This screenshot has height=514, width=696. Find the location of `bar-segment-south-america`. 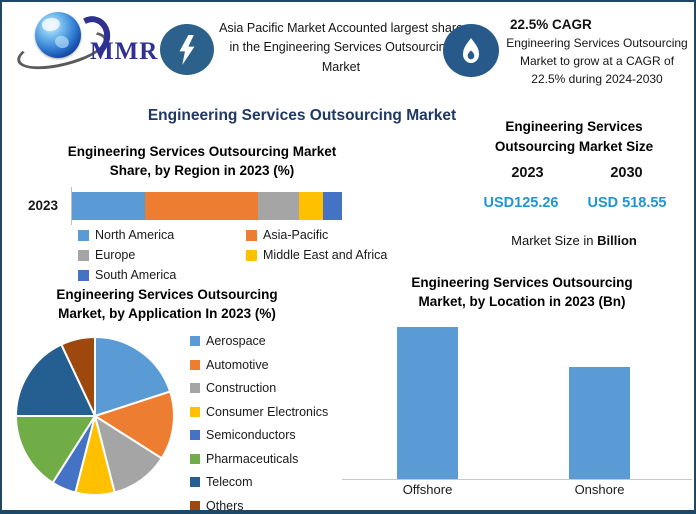

bar-segment-south-america is located at coordinates (333, 206).